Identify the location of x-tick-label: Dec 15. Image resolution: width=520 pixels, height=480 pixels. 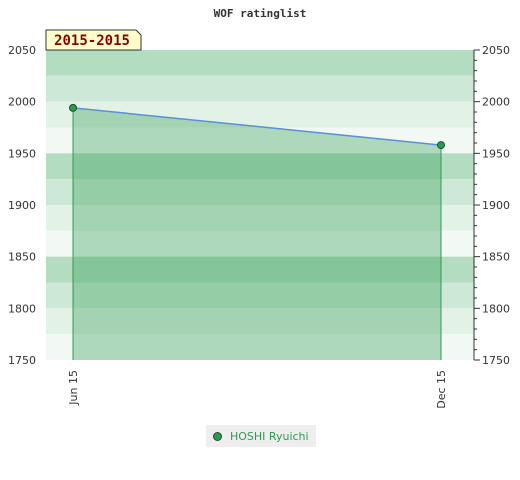
(441, 389).